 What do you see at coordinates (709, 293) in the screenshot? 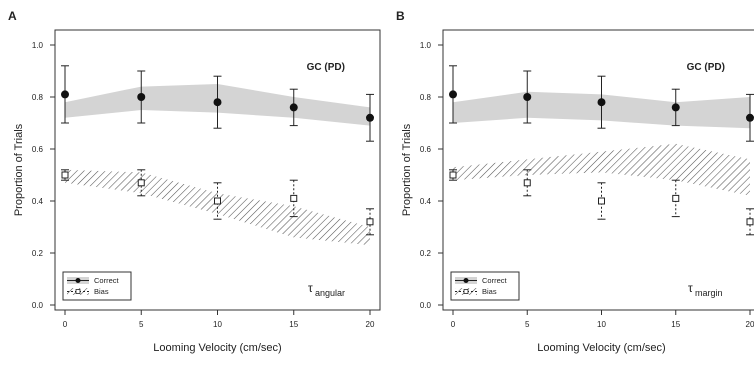
I see `tau-subscript: margin` at bounding box center [709, 293].